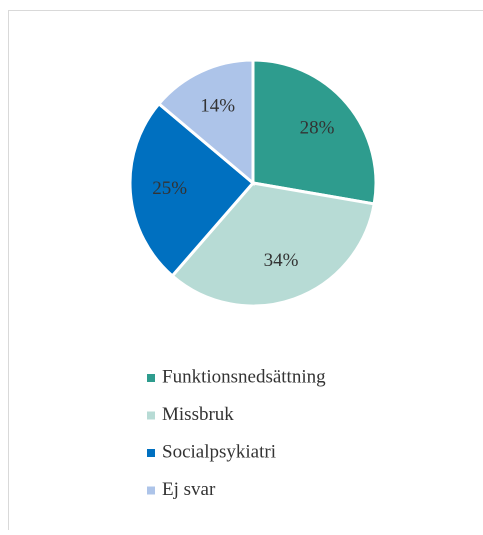 The height and width of the screenshot is (535, 483). I want to click on data-label: 28%, so click(317, 127).